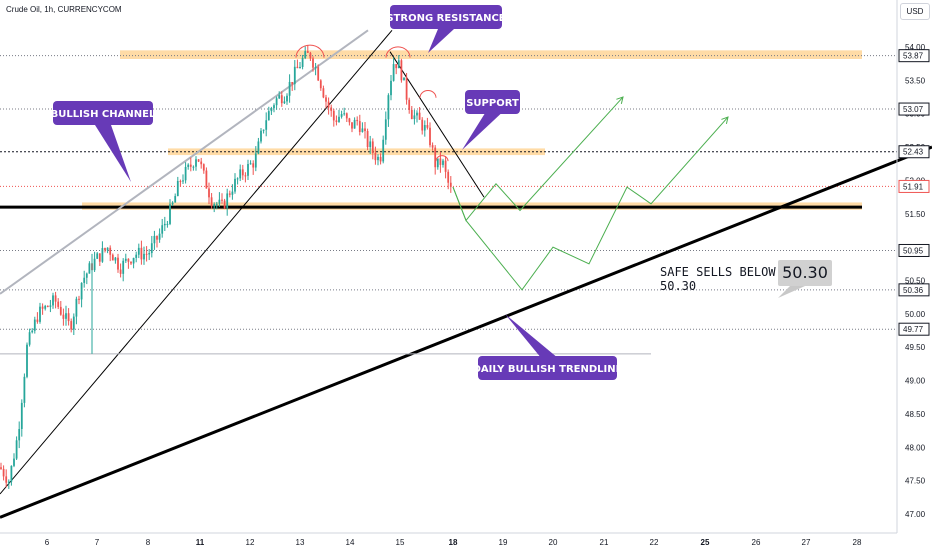 The width and height of the screenshot is (932, 550). Describe the element at coordinates (915, 11) in the screenshot. I see `currency-button: USD` at that location.